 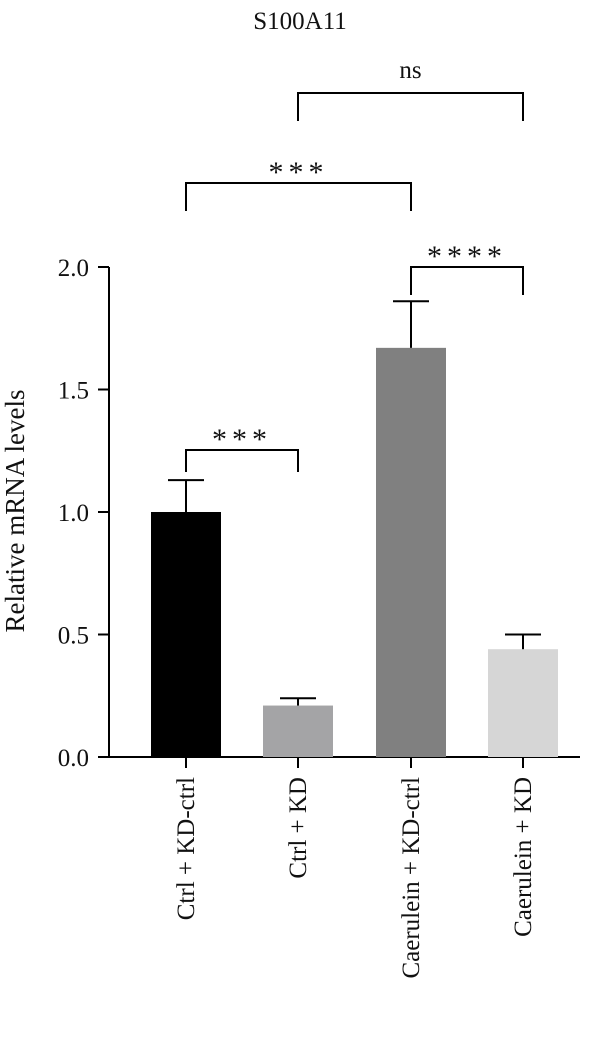 I want to click on x-tick-label: Caerulein + KD-ctrl, so click(x=411, y=878).